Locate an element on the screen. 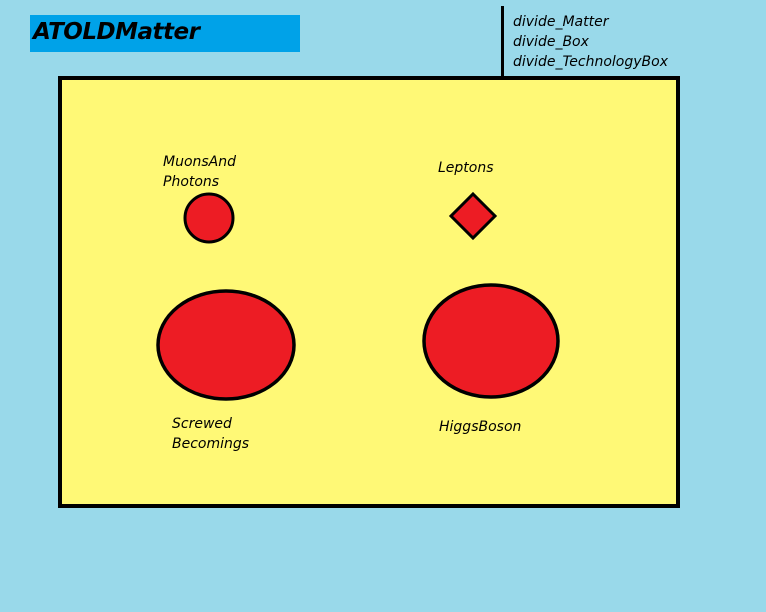  title-bar: ATOLDMatter is located at coordinates (165, 33).